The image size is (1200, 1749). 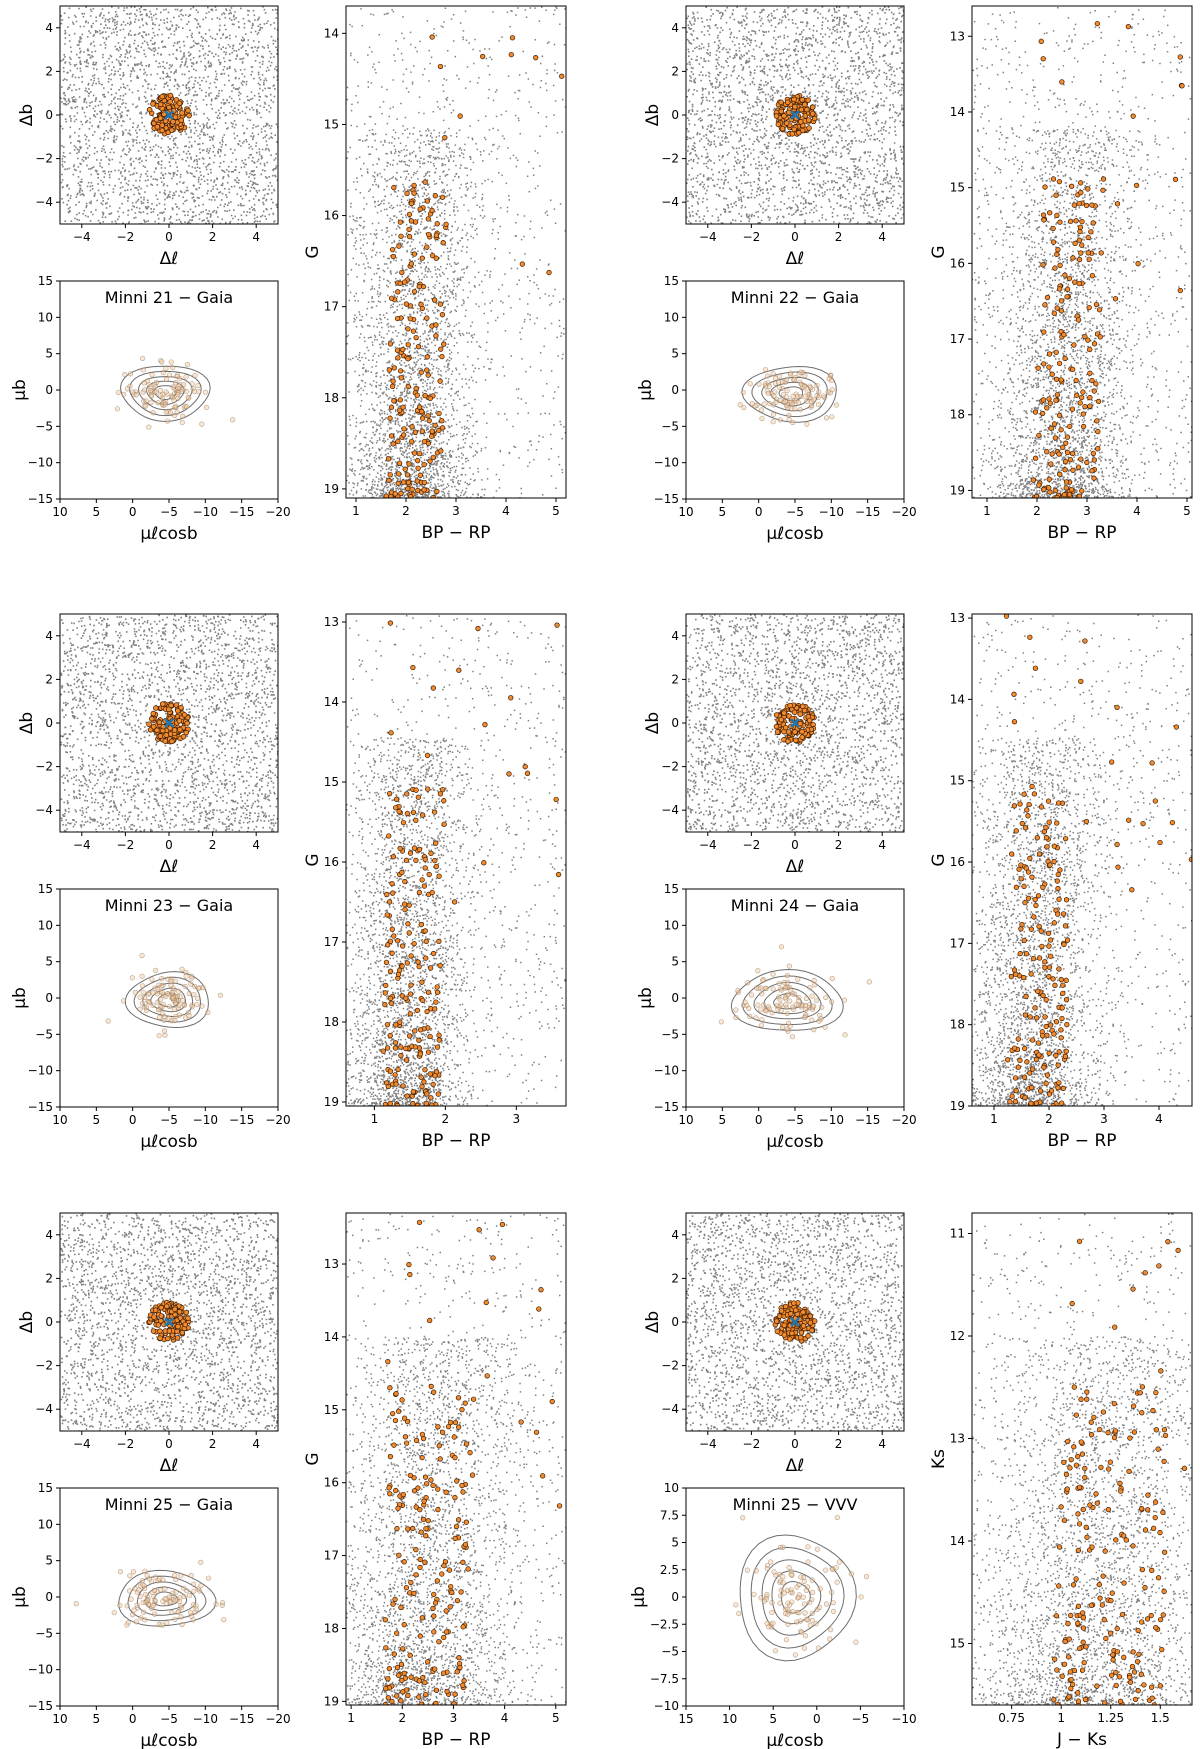 I want to click on panel-title: Minni 25 − Gaia, so click(x=169, y=1504).